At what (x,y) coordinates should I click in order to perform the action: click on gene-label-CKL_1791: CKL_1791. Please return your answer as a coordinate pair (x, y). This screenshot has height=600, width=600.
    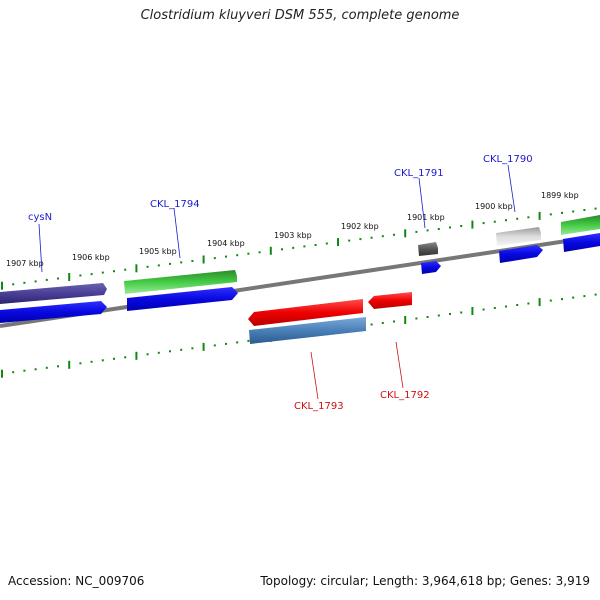
    Looking at the image, I should click on (419, 173).